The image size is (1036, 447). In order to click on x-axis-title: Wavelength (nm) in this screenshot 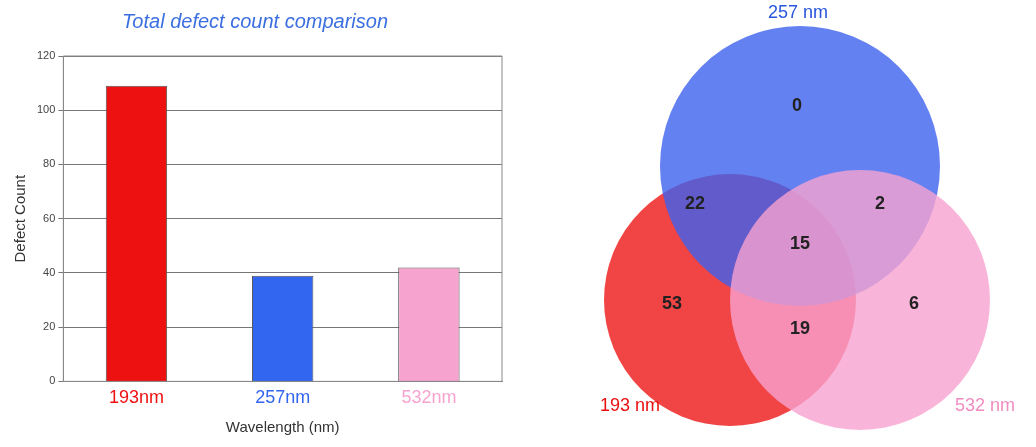, I will do `click(282, 427)`.